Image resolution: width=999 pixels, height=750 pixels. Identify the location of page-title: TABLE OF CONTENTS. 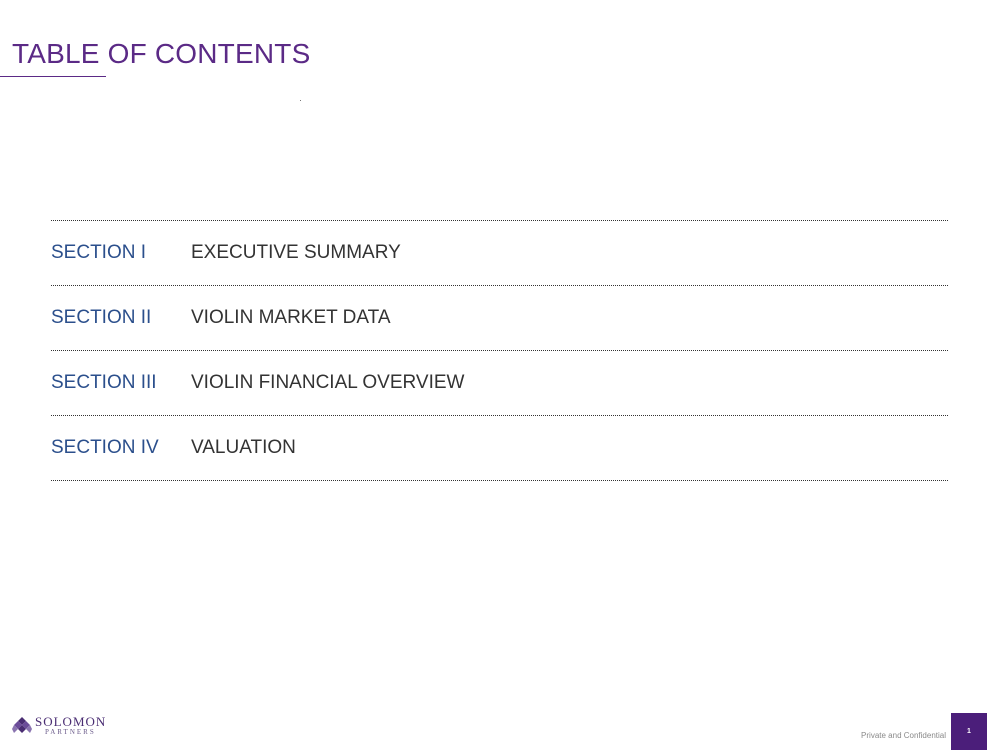
(161, 53).